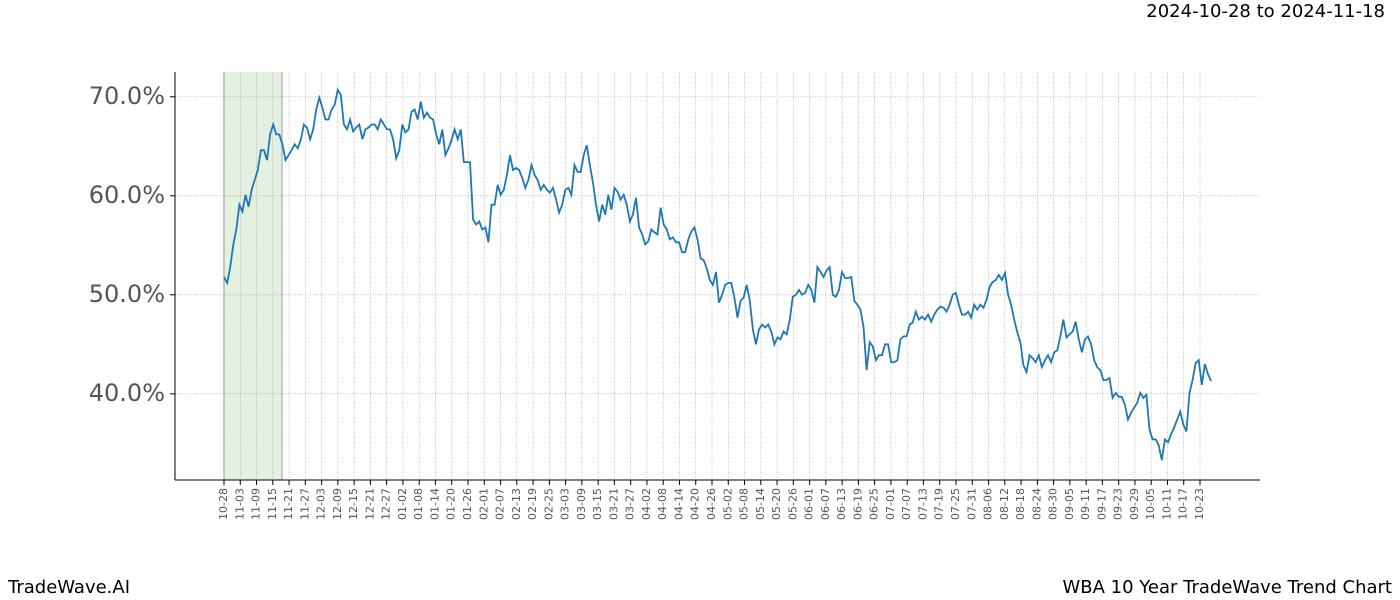 Image resolution: width=1400 pixels, height=600 pixels. What do you see at coordinates (744, 504) in the screenshot?
I see `x-tick-label: 05-08` at bounding box center [744, 504].